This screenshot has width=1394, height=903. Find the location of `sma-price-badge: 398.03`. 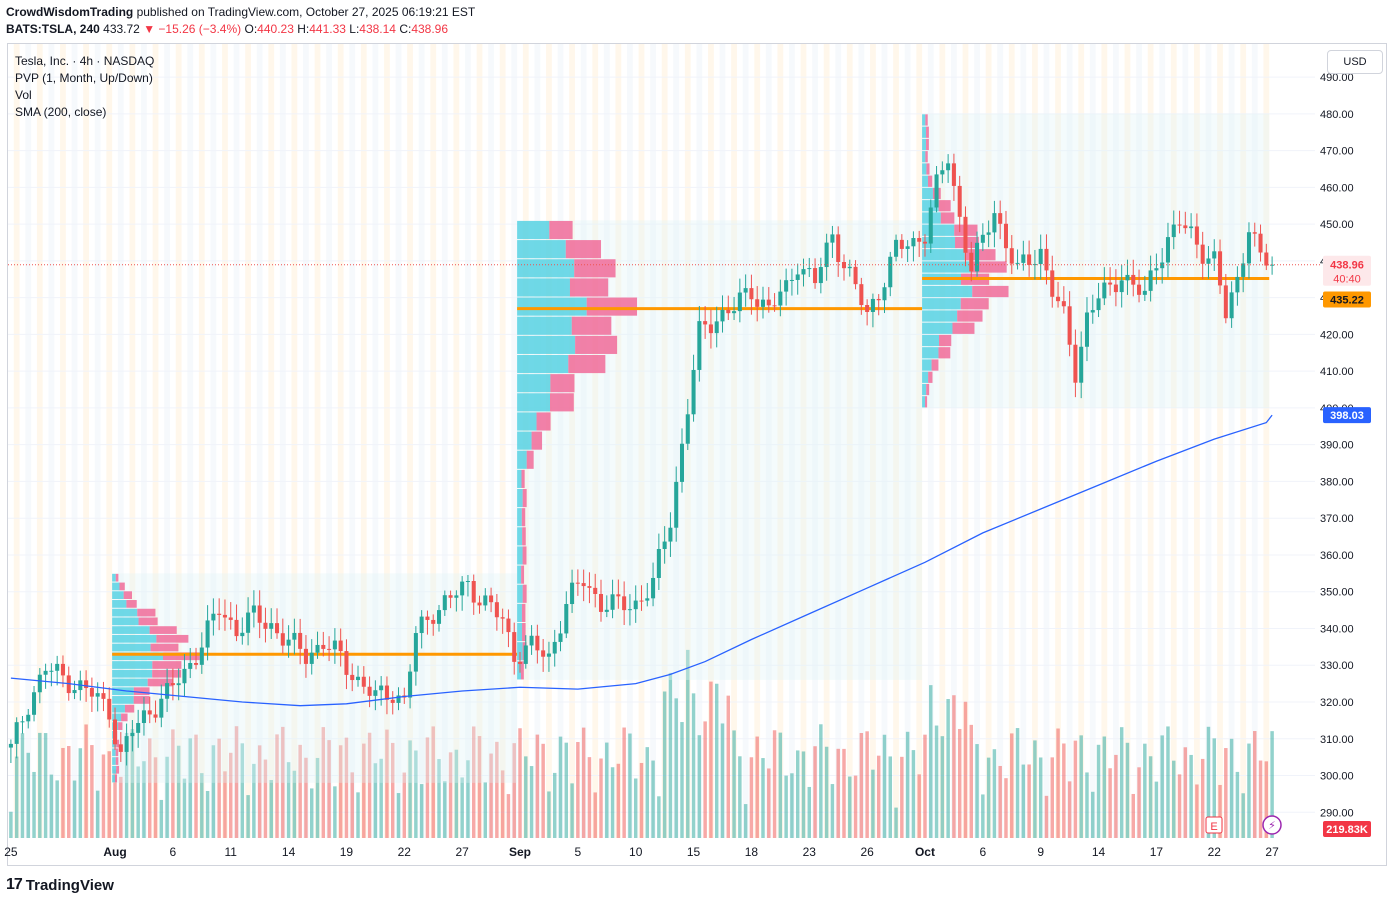

sma-price-badge: 398.03 is located at coordinates (1347, 416).